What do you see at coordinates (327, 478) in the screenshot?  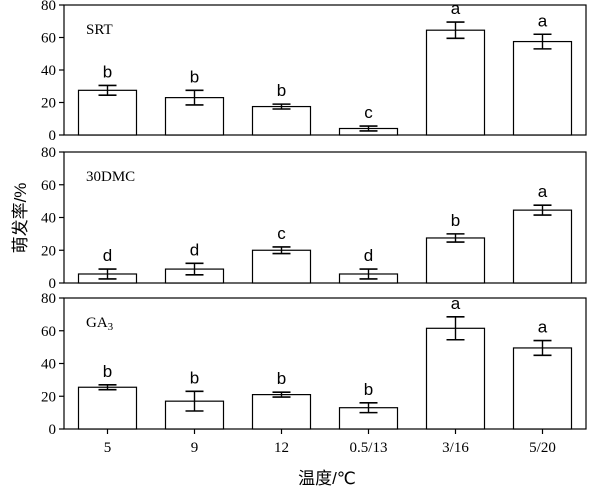 I see `x-axis-label: 温度/℃` at bounding box center [327, 478].